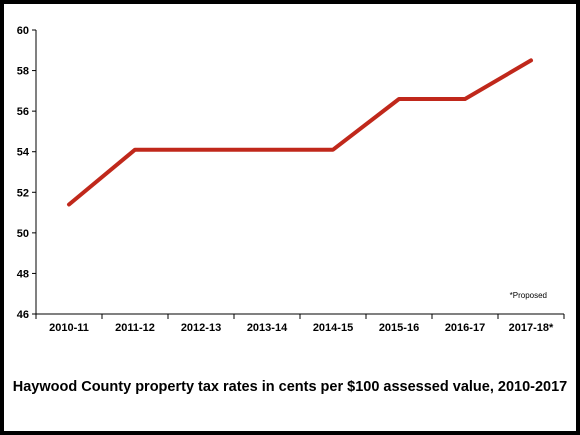 The image size is (580, 435). I want to click on y-tick-label: 46, so click(23, 315).